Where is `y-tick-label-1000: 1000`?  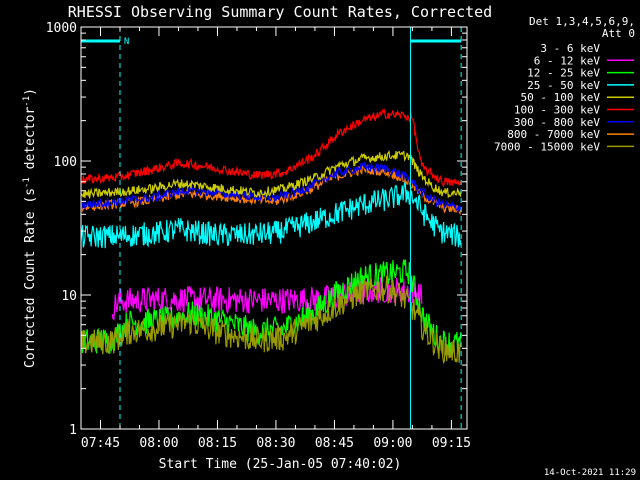 y-tick-label-1000: 1000 is located at coordinates (61, 28).